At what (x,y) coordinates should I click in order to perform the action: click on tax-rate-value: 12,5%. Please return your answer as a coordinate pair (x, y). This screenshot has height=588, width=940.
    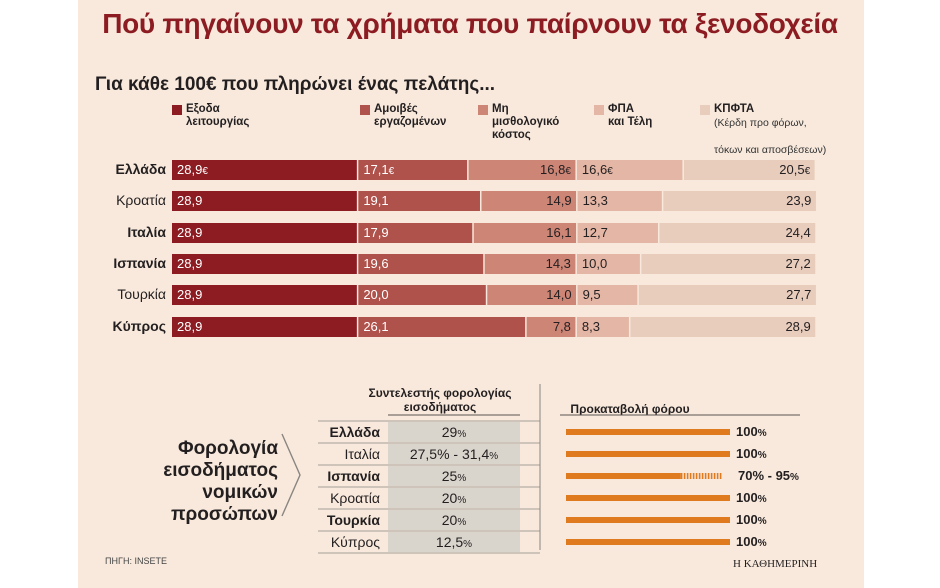
    Looking at the image, I should click on (454, 542).